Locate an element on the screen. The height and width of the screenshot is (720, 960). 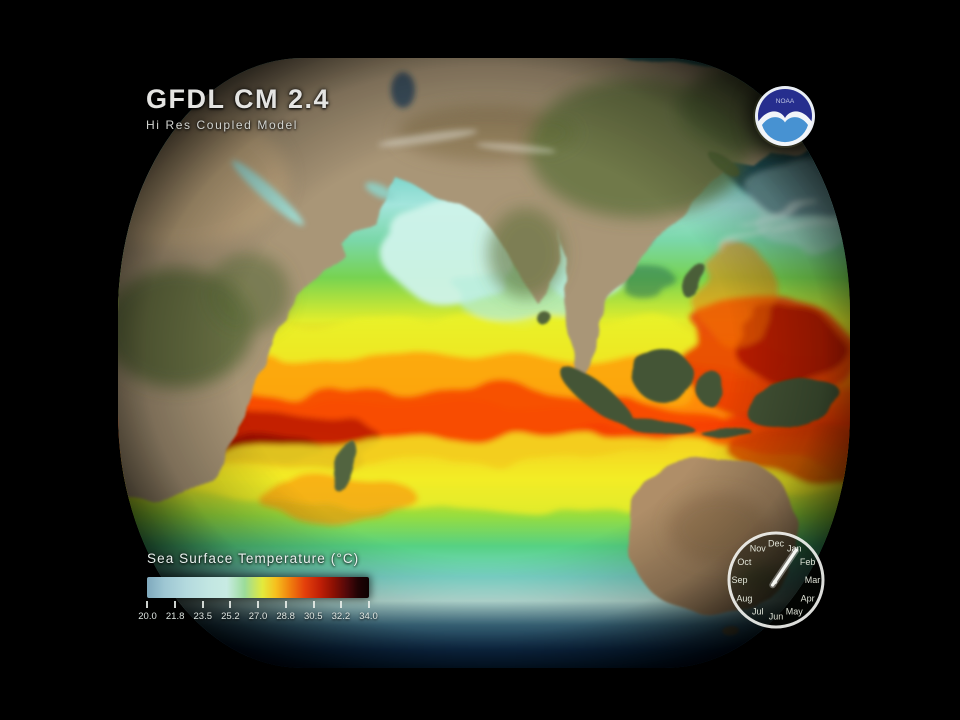
tick-label: 21.8 is located at coordinates (175, 616).